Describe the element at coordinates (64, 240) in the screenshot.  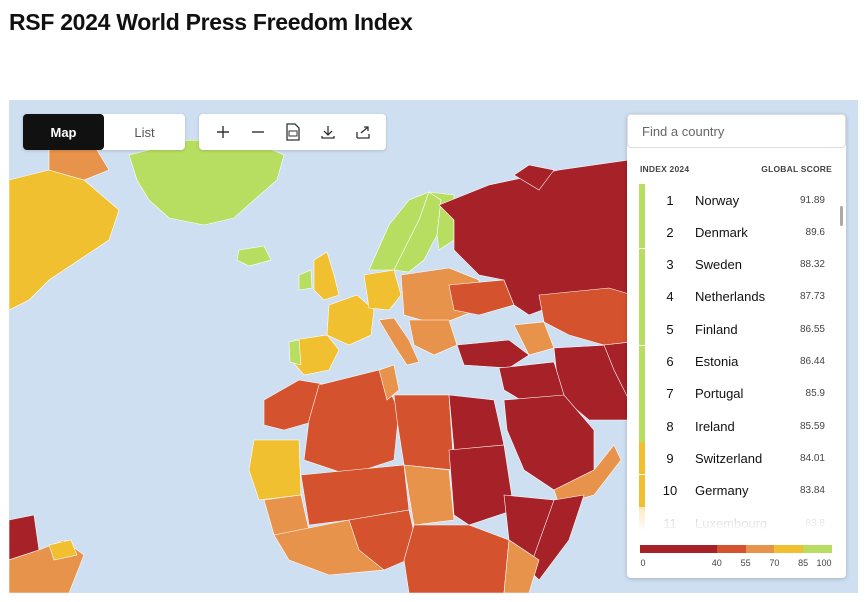
I see `region-canada` at that location.